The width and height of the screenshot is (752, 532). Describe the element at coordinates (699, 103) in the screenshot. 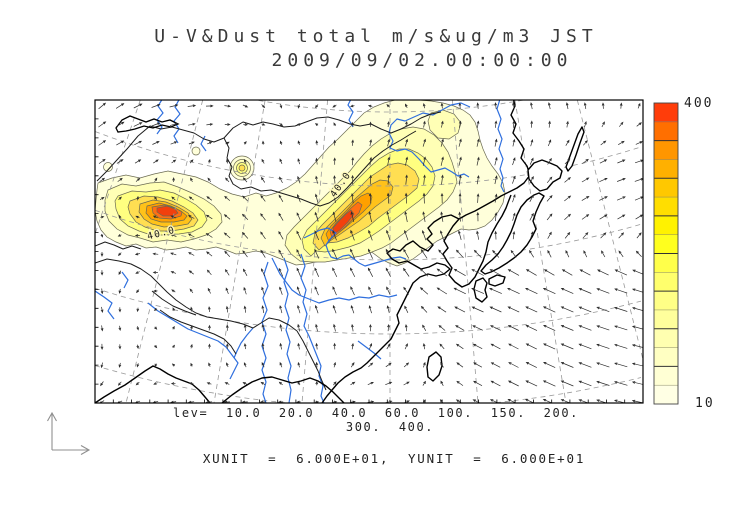

I see `colorbar-max-label: 400` at that location.